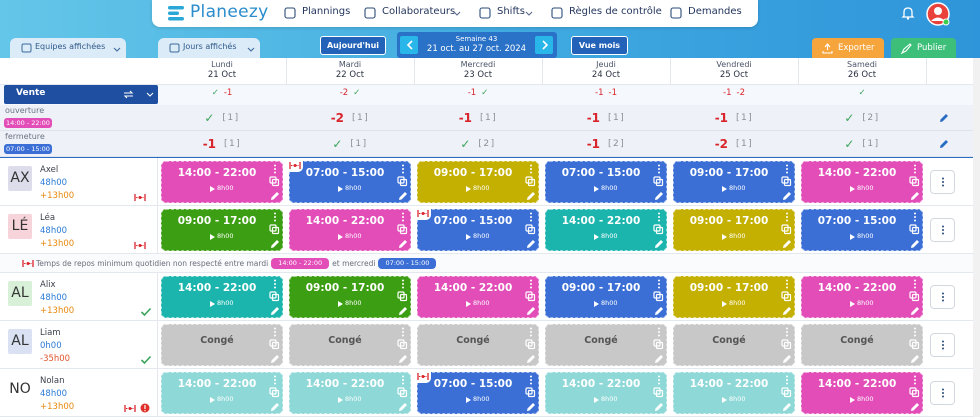 Image resolution: width=980 pixels, height=417 pixels. I want to click on next-week, so click(544, 45).